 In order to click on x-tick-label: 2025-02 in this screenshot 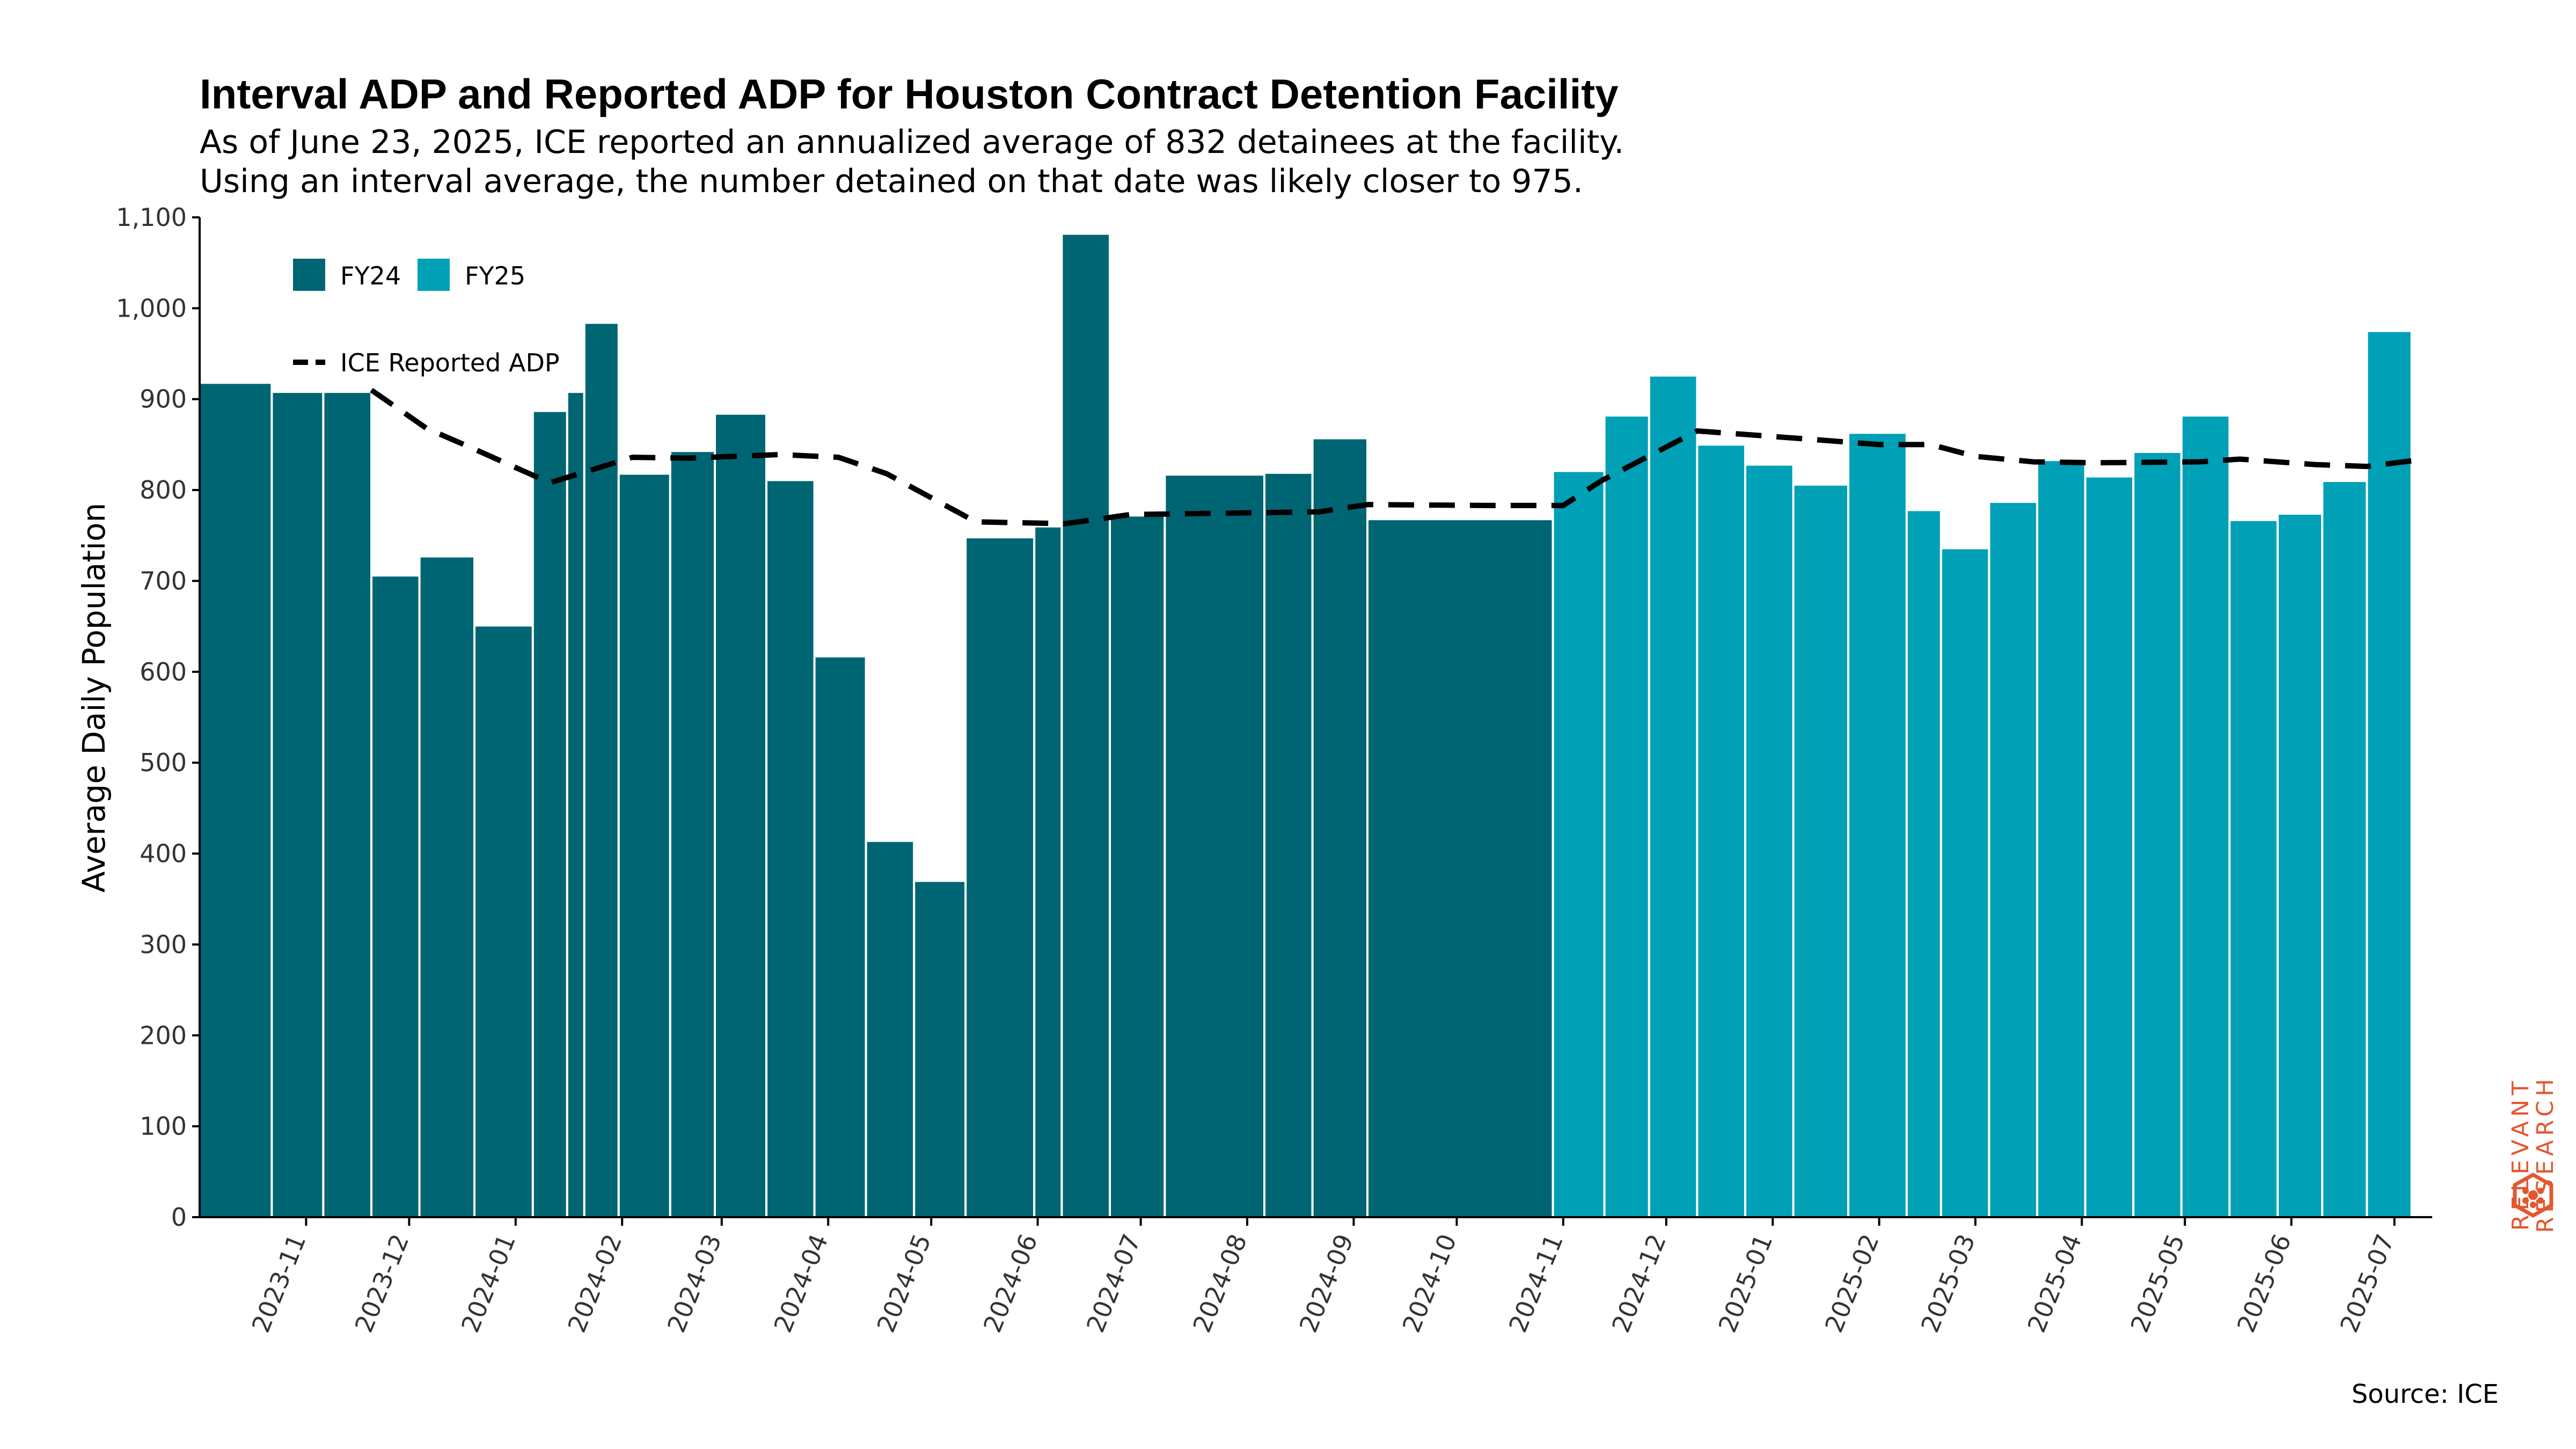, I will do `click(1852, 1283)`.